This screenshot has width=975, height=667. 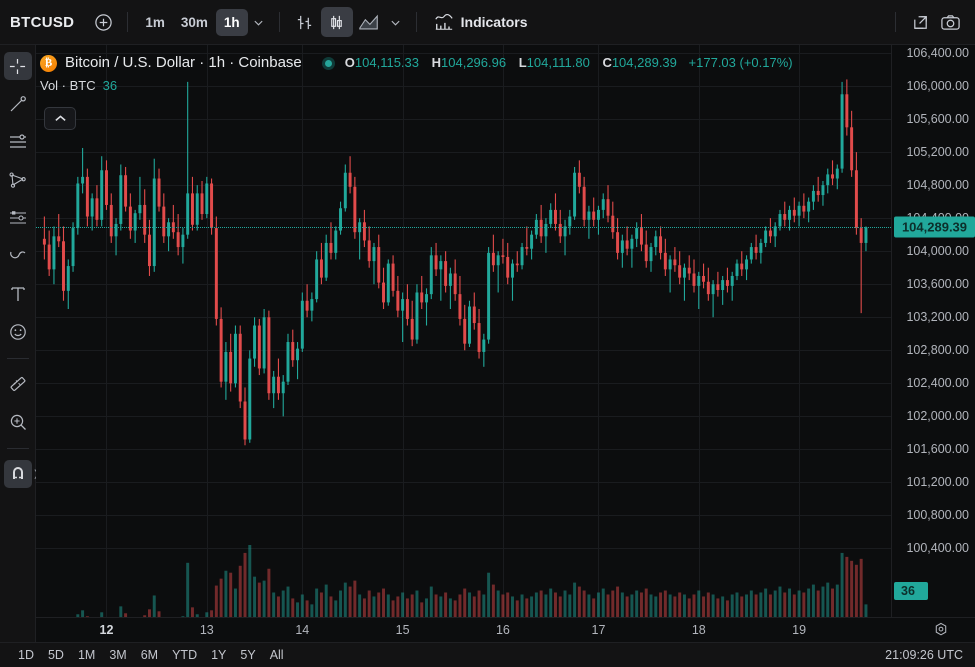 I want to click on add-symbol-button, so click(x=103, y=22).